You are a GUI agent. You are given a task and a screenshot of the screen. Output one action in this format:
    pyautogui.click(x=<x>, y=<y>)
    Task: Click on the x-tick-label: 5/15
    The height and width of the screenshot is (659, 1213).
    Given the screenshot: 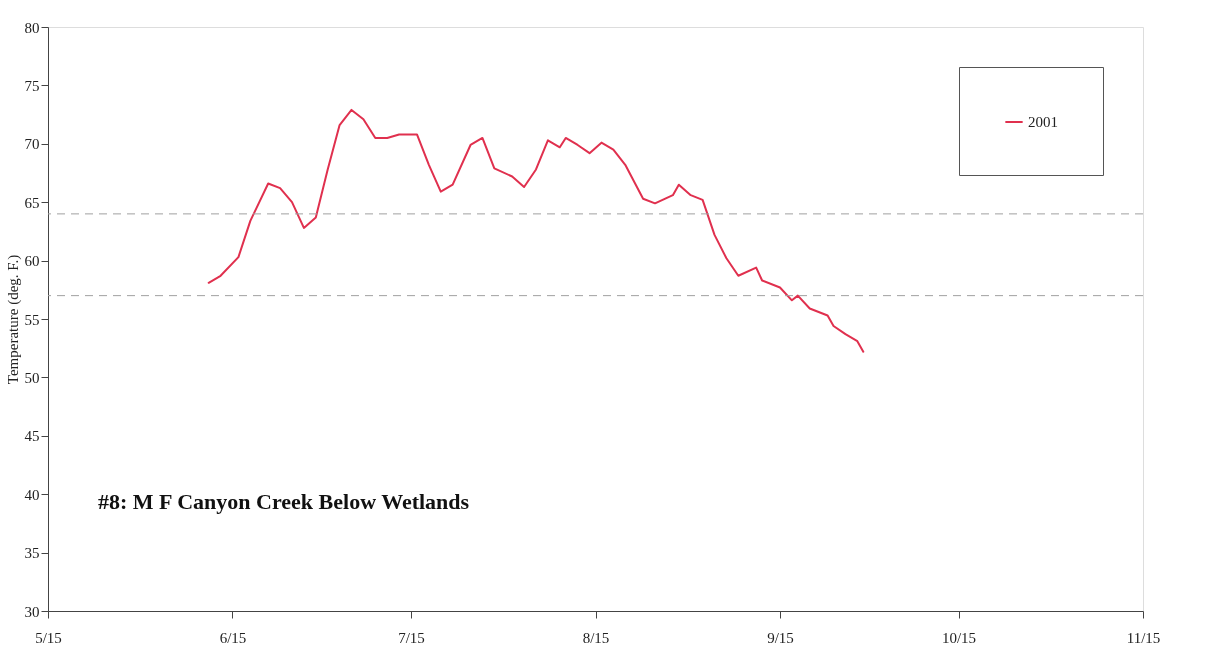 What is the action you would take?
    pyautogui.click(x=48, y=637)
    